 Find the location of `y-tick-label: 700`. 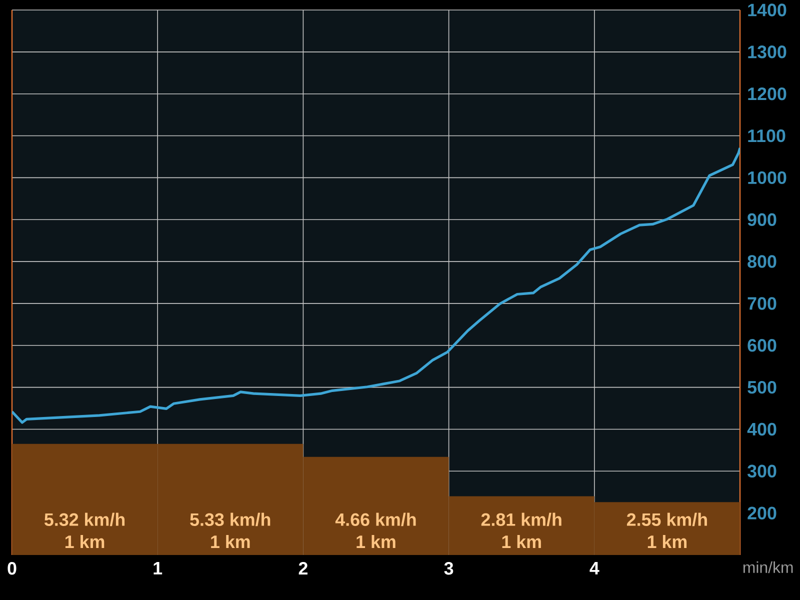

y-tick-label: 700 is located at coordinates (762, 303).